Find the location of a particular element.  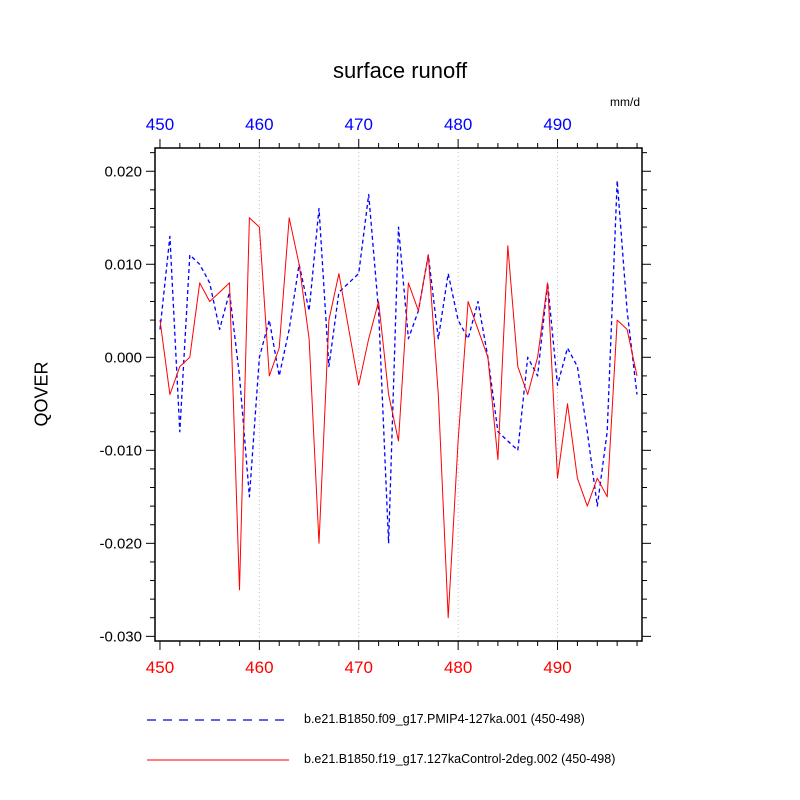

legend-line-dashed-icon is located at coordinates (218, 719).